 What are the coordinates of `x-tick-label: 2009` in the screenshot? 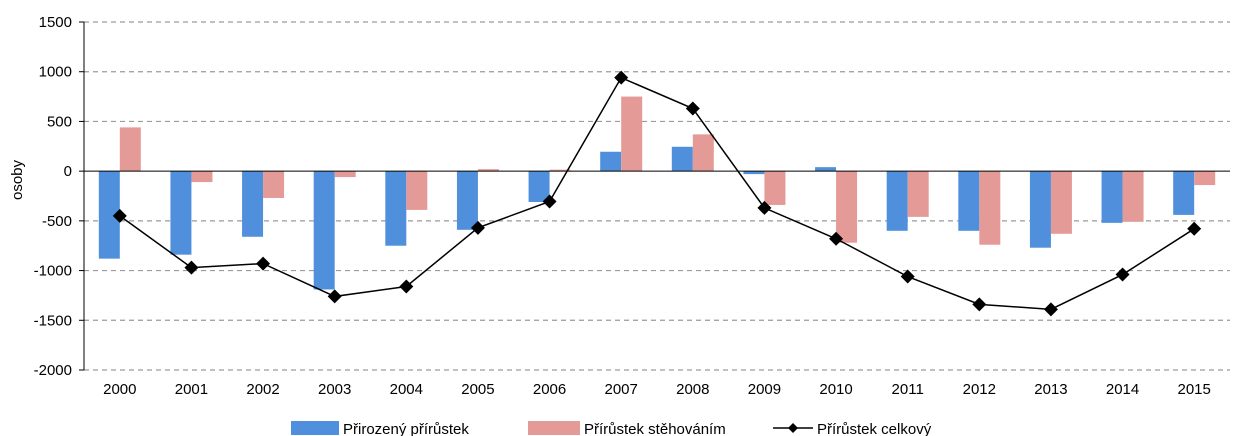 It's located at (764, 389).